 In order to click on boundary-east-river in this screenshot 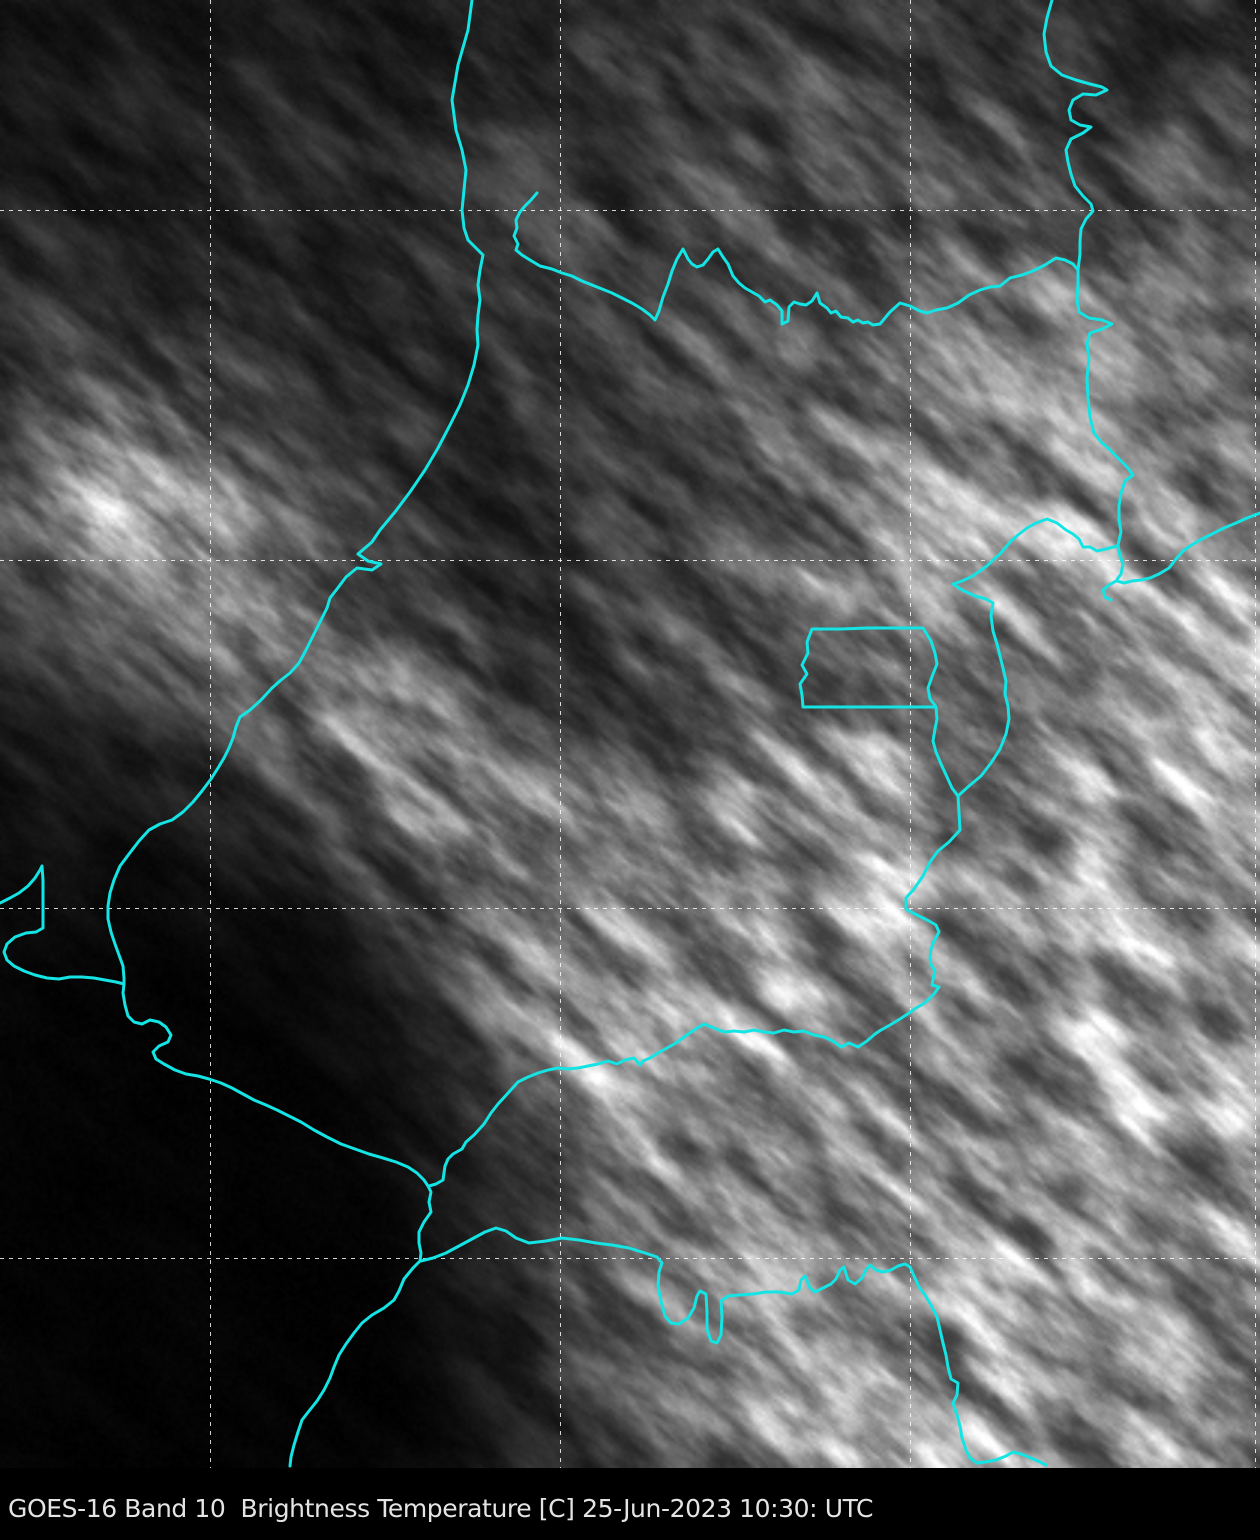, I will do `click(1088, 301)`.